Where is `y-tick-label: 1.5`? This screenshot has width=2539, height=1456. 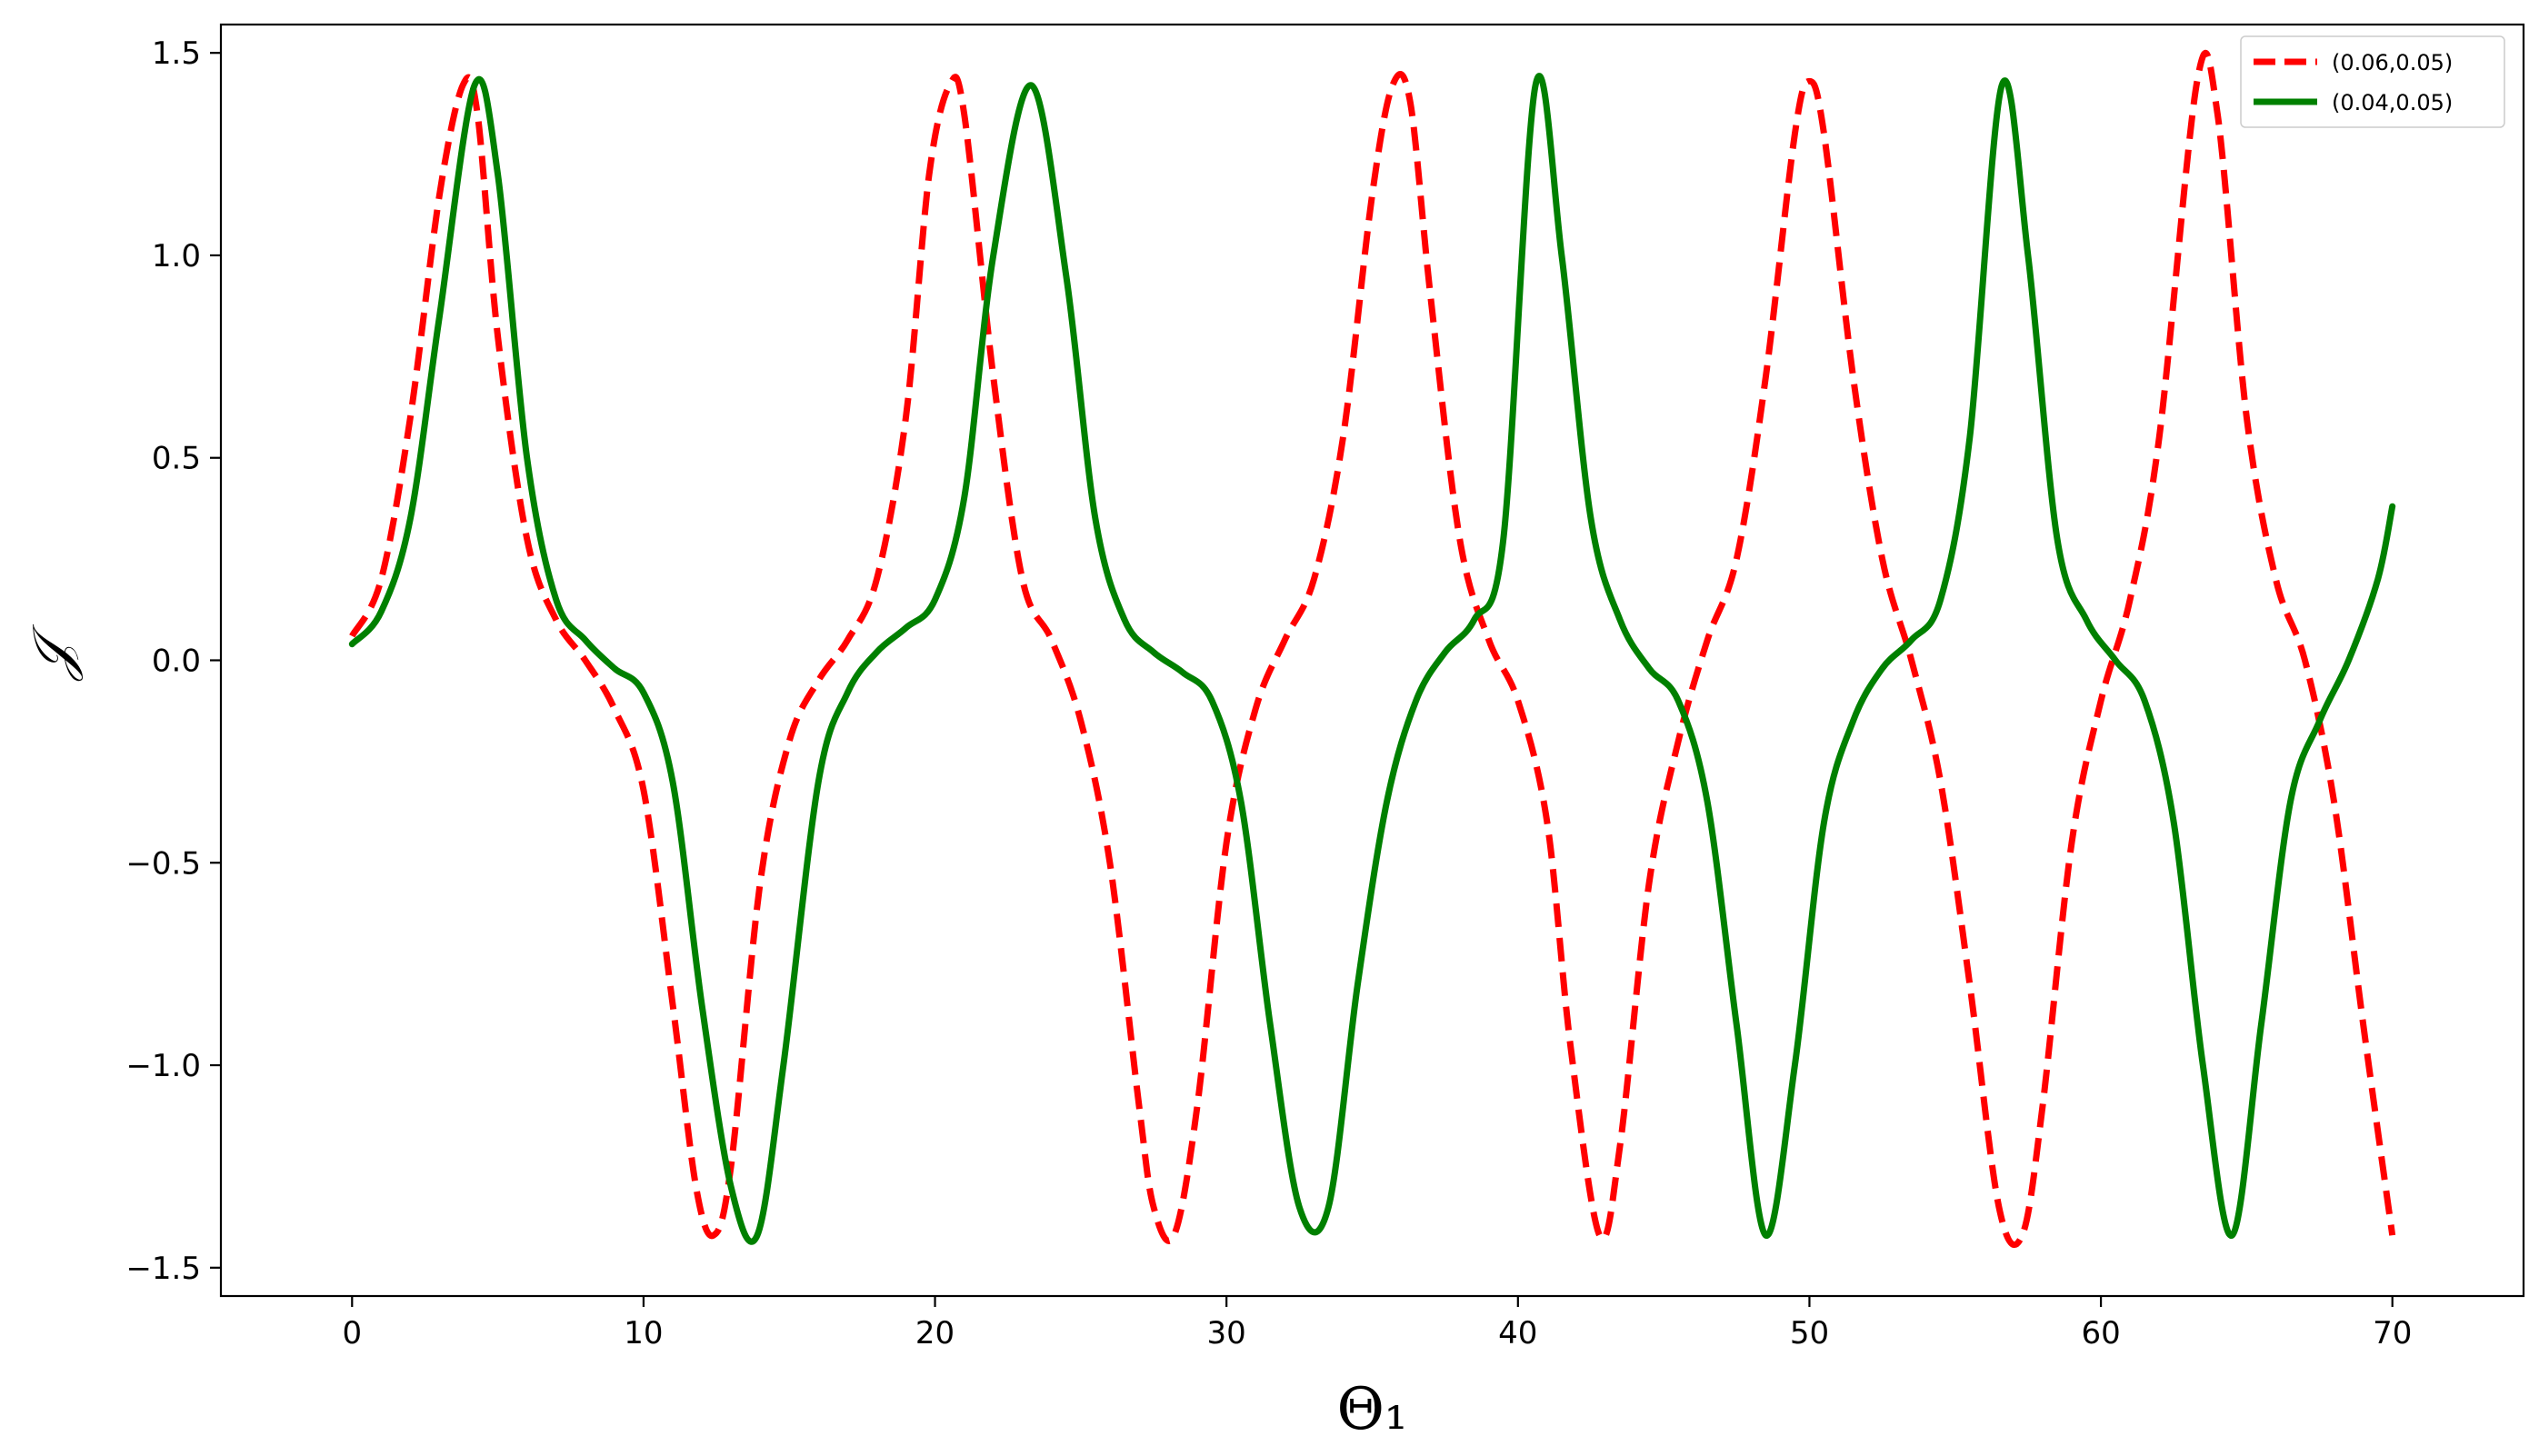 y-tick-label: 1.5 is located at coordinates (176, 54).